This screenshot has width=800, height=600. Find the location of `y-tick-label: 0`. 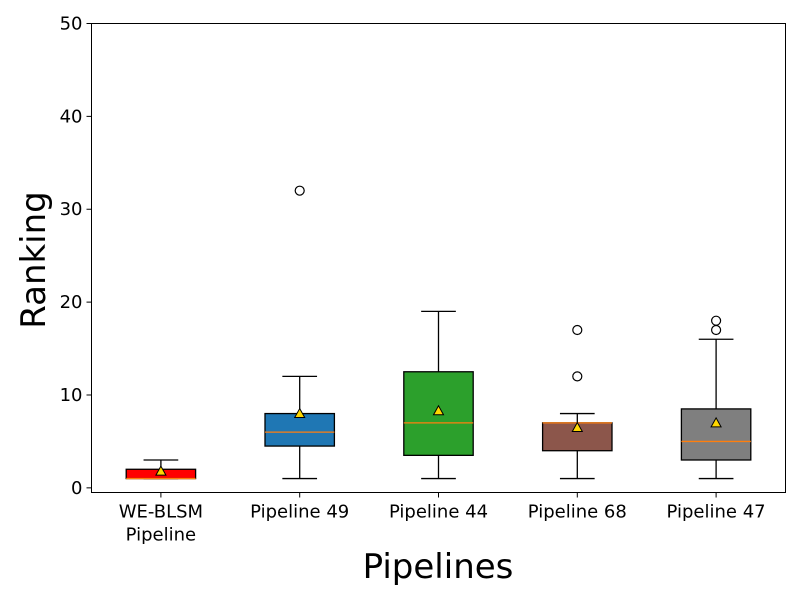

y-tick-label: 0 is located at coordinates (76, 488).